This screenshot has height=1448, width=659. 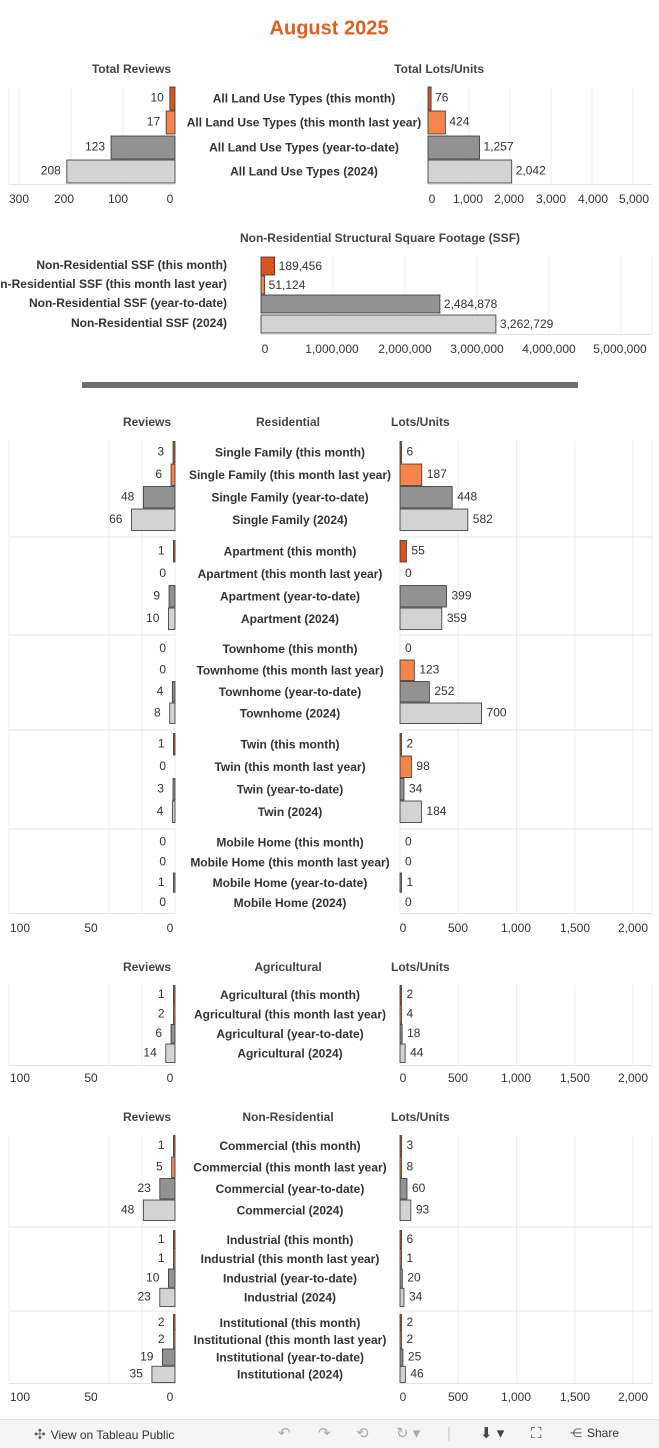 I want to click on units-value-label: 1, so click(x=410, y=1258).